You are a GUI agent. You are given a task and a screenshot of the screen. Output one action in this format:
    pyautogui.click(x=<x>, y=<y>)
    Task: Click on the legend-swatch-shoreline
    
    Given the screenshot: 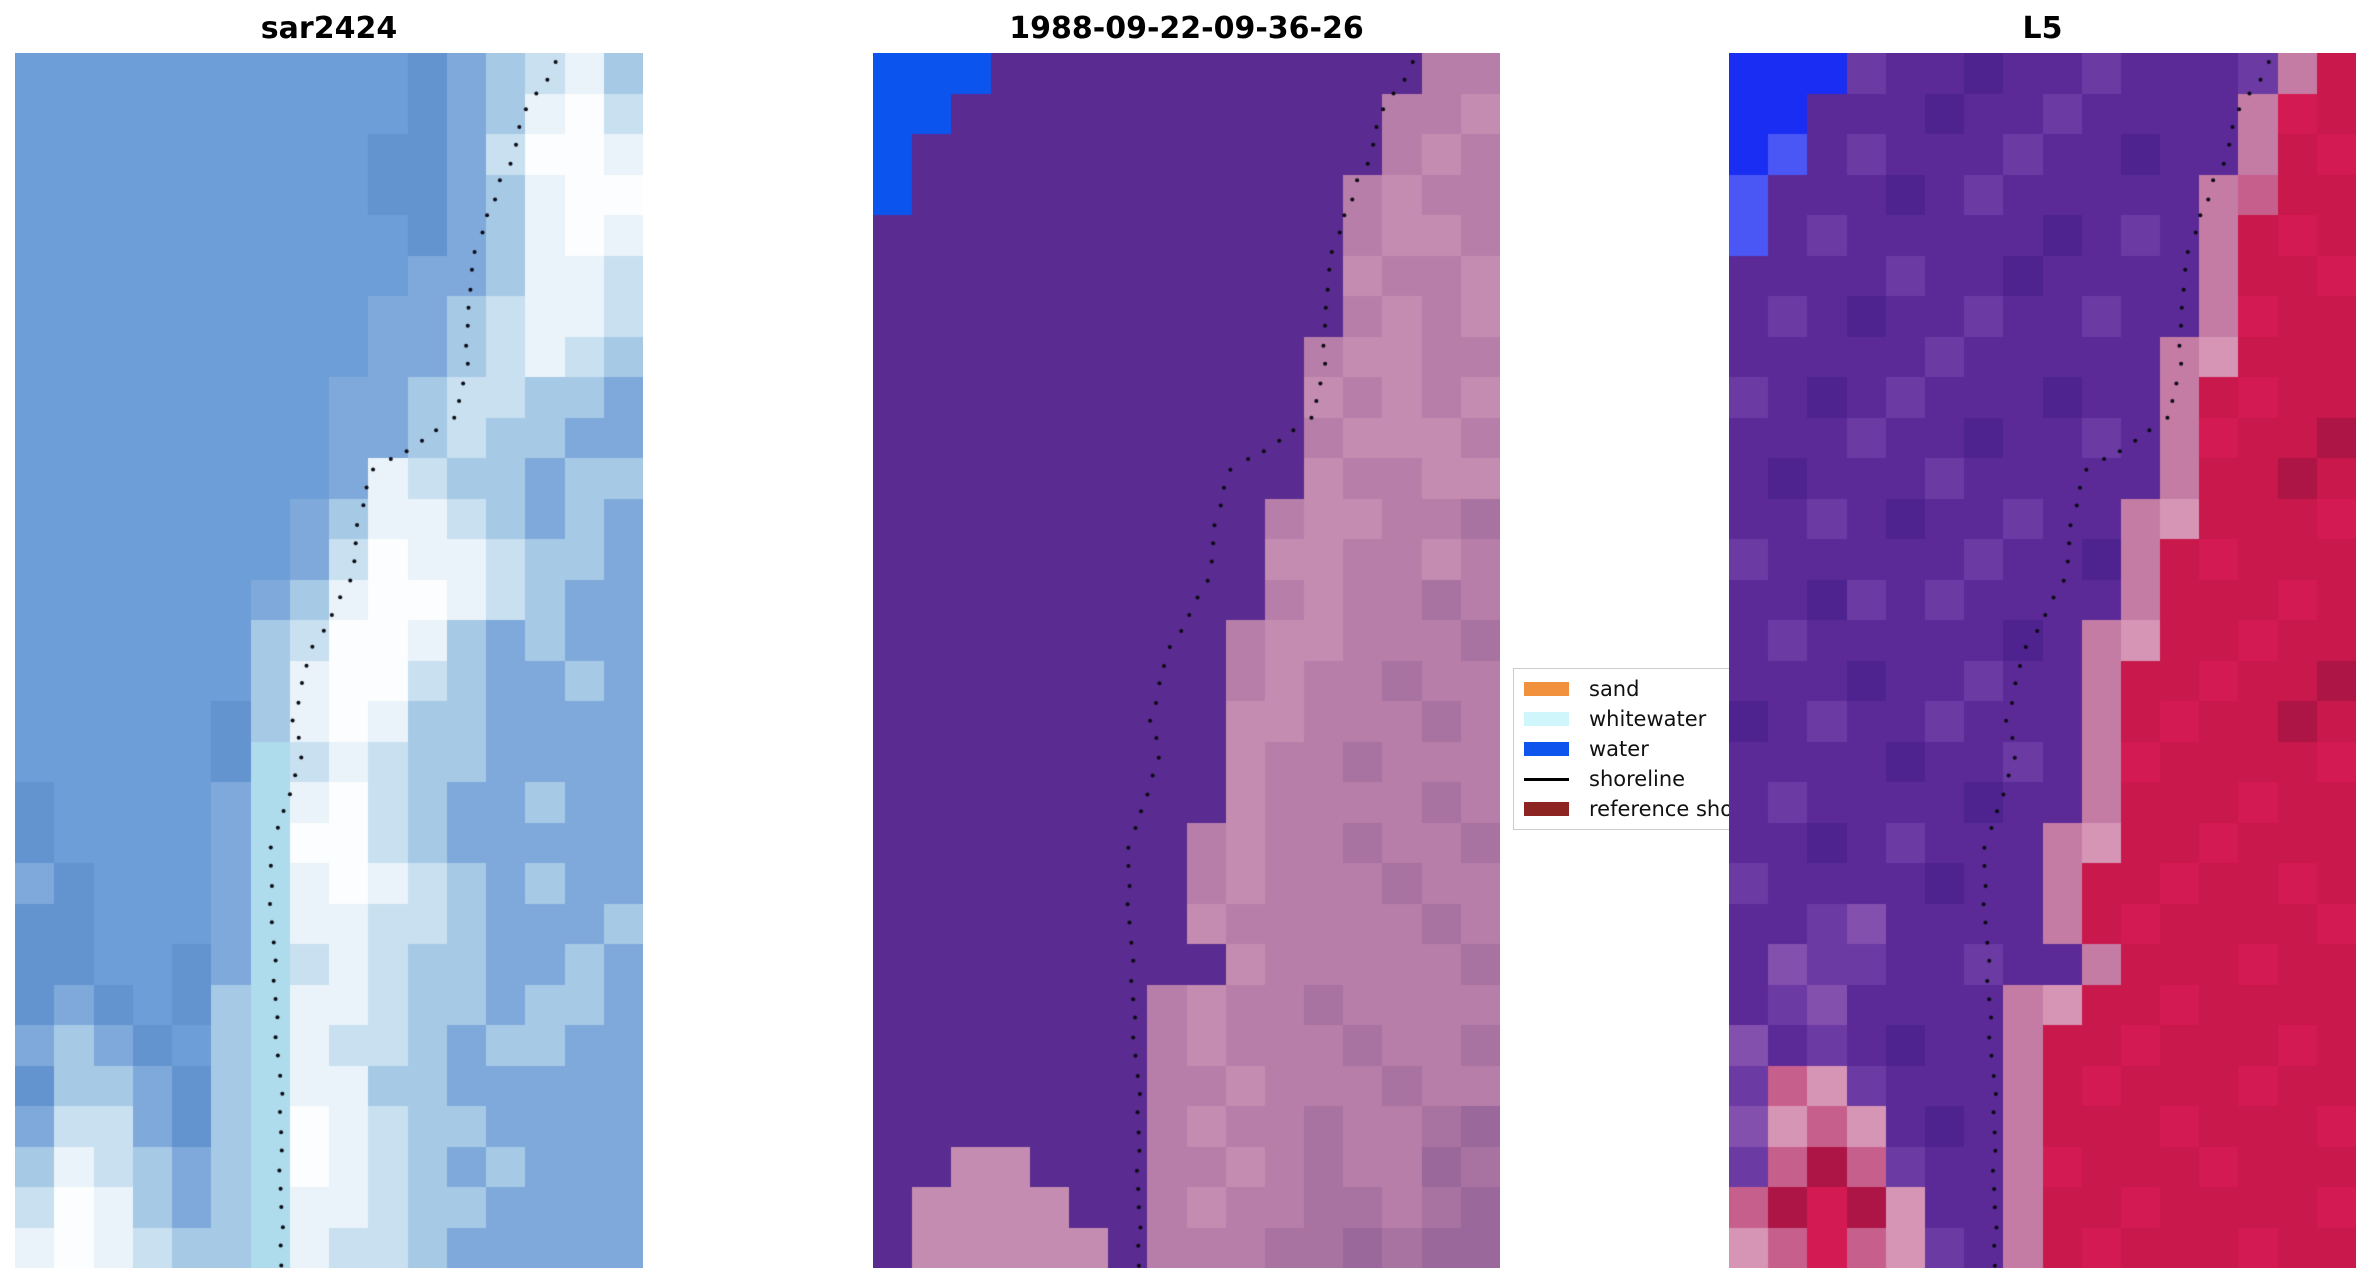 What is the action you would take?
    pyautogui.click(x=1546, y=779)
    